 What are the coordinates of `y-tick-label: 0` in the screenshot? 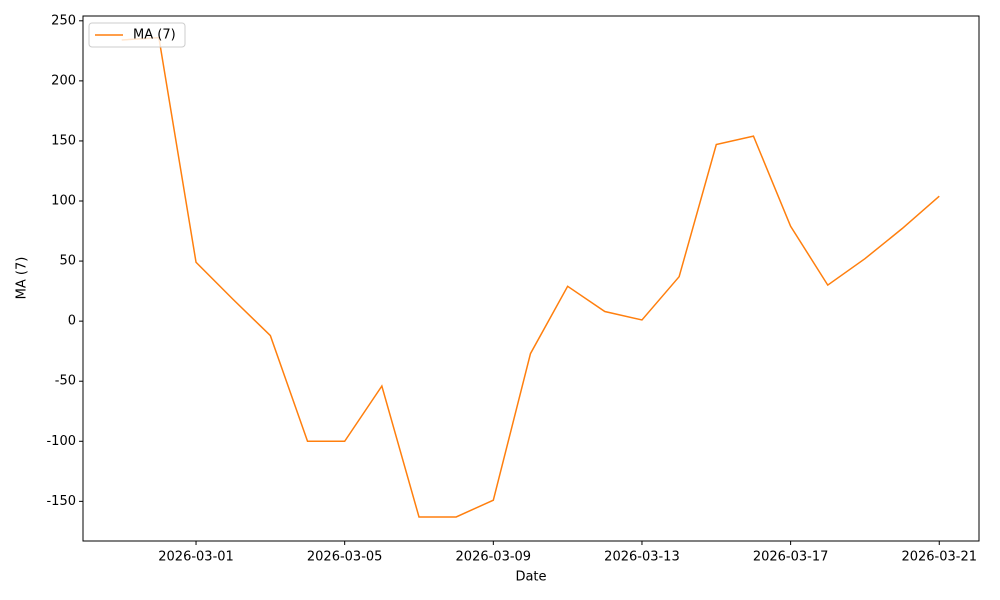 It's located at (72, 321).